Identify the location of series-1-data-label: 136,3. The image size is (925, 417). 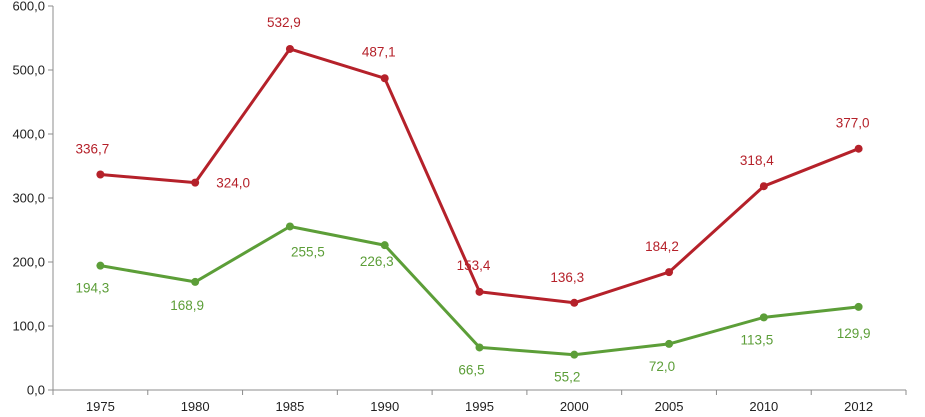
(567, 277).